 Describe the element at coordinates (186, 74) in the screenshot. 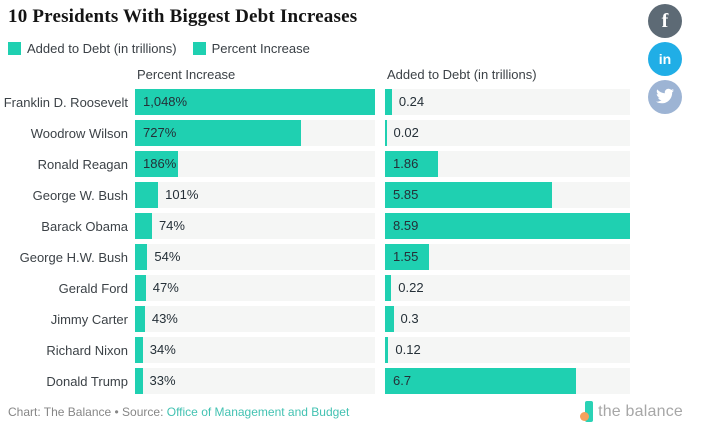

I see `percent-increase-column-header: Percent Increase` at that location.